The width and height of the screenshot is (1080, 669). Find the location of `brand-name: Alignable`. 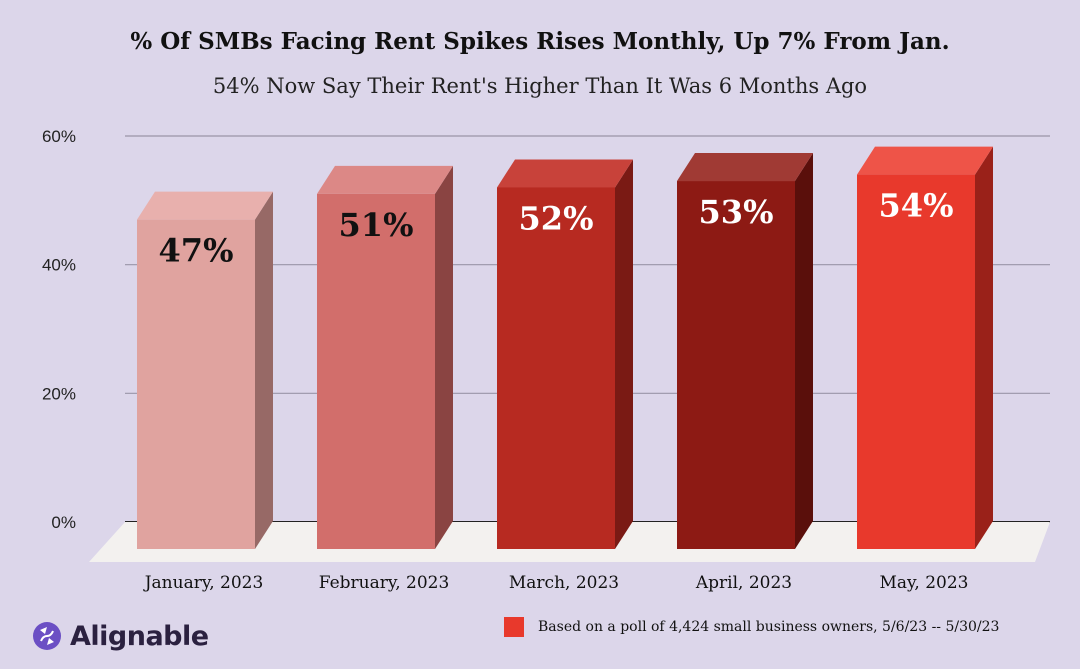

brand-name: Alignable is located at coordinates (139, 636).